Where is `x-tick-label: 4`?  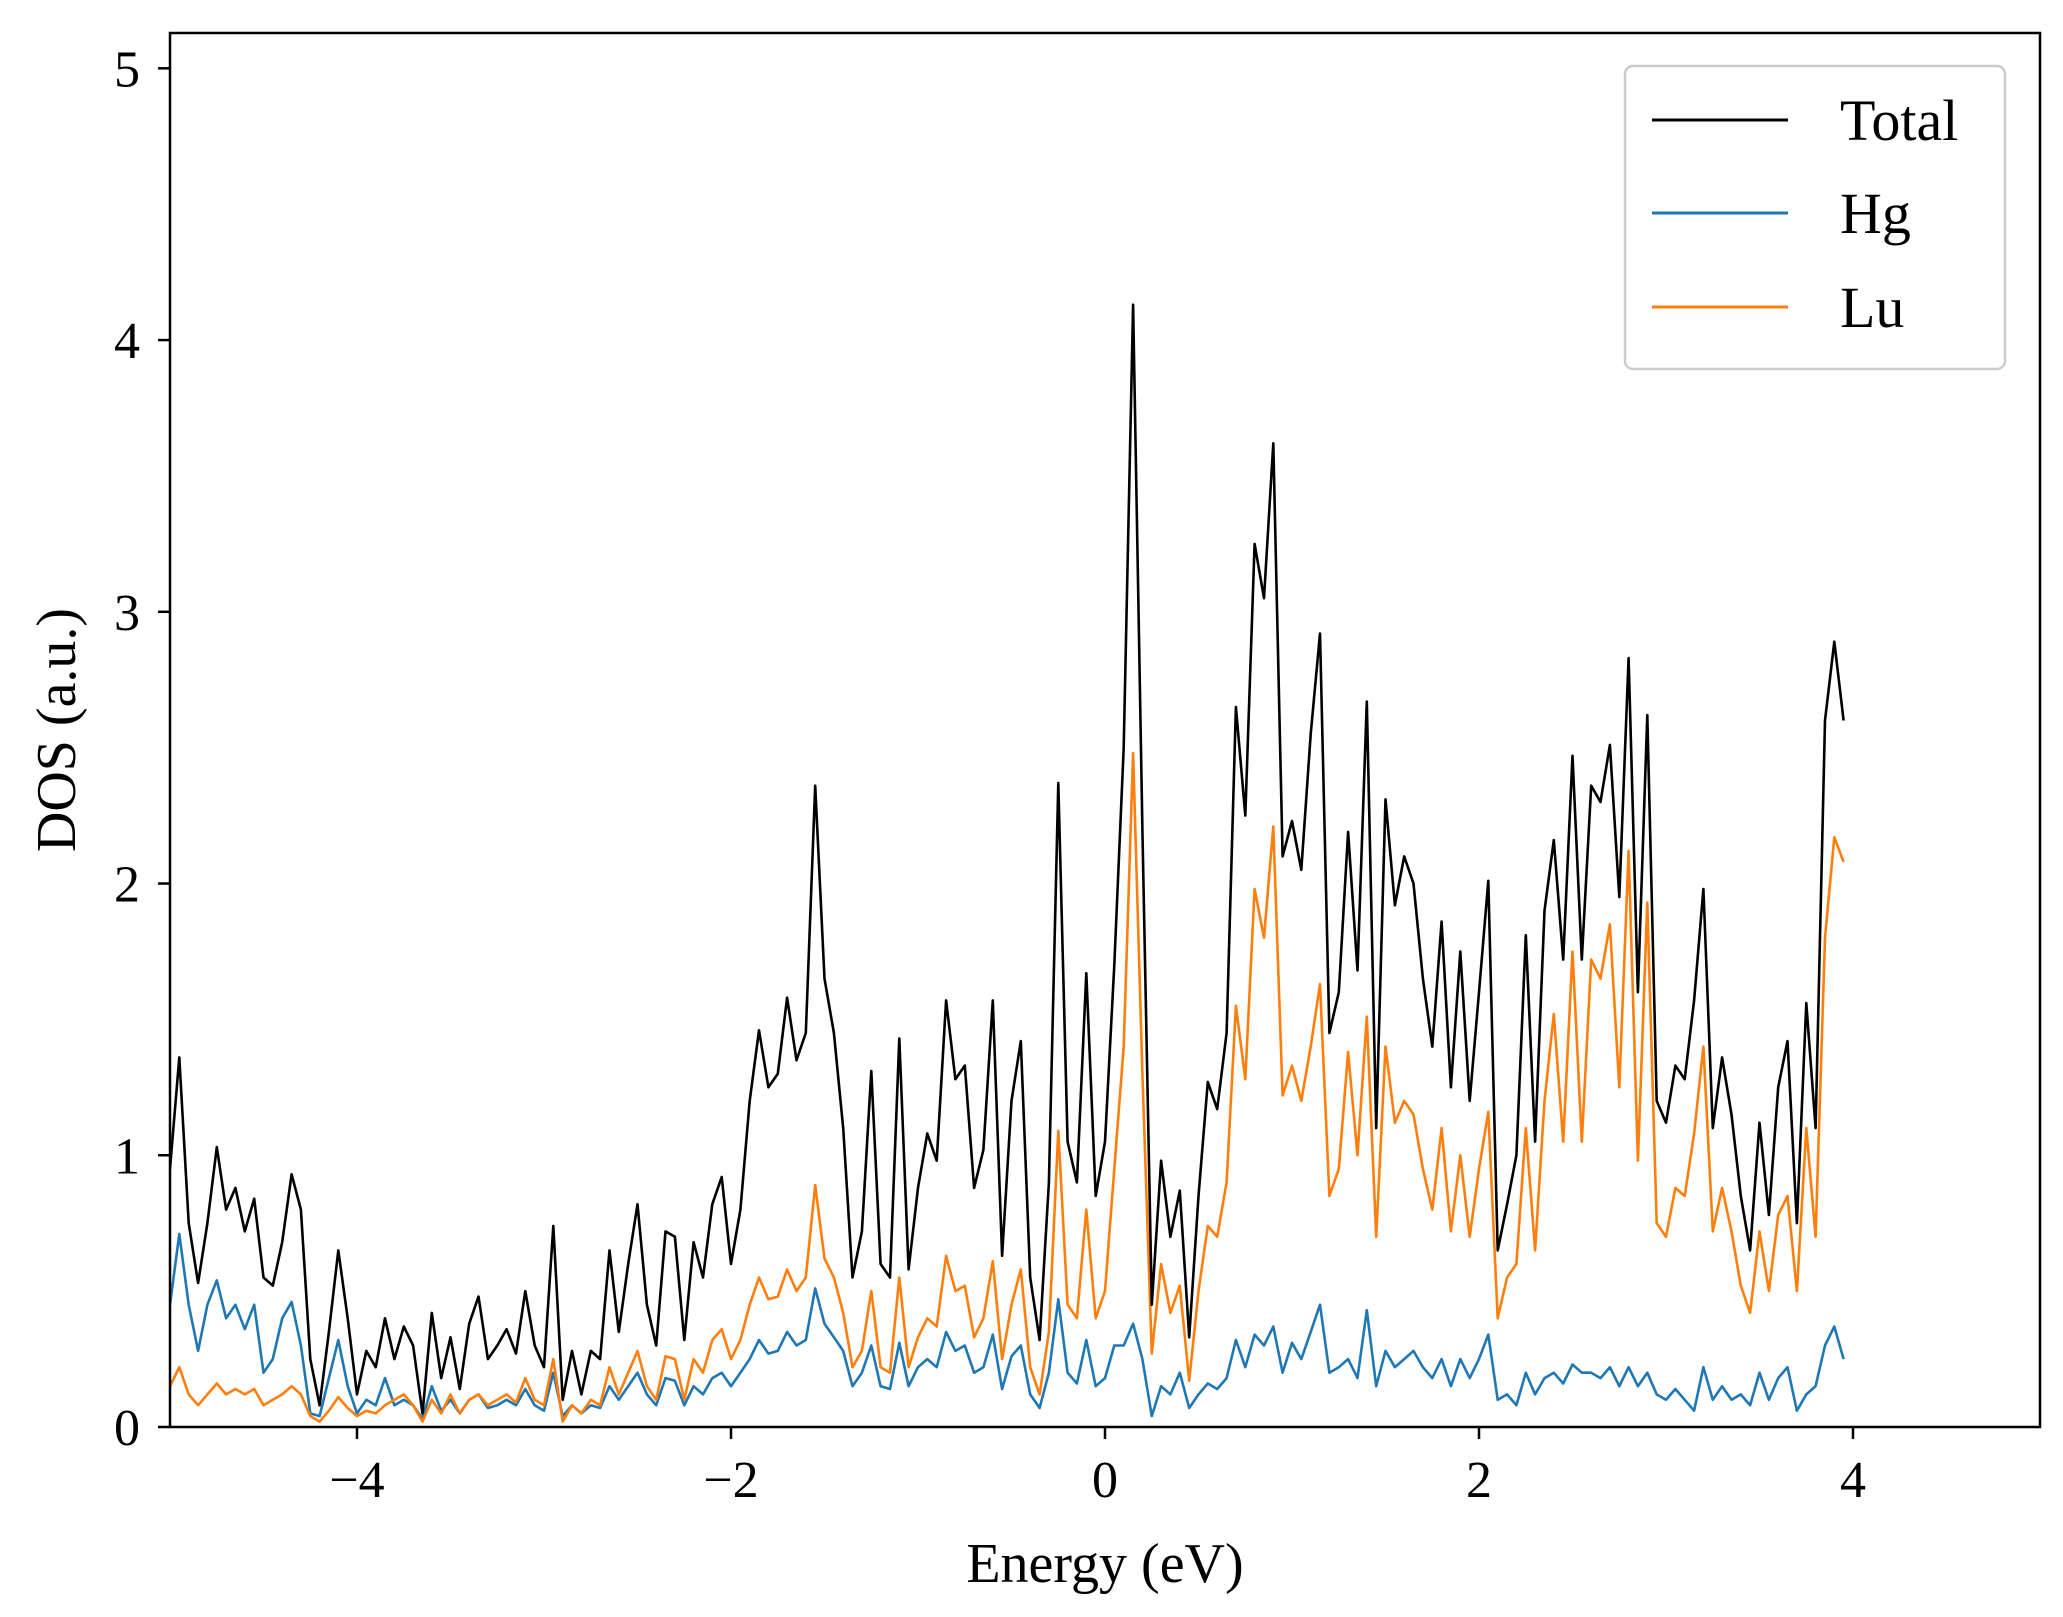 x-tick-label: 4 is located at coordinates (1853, 1480).